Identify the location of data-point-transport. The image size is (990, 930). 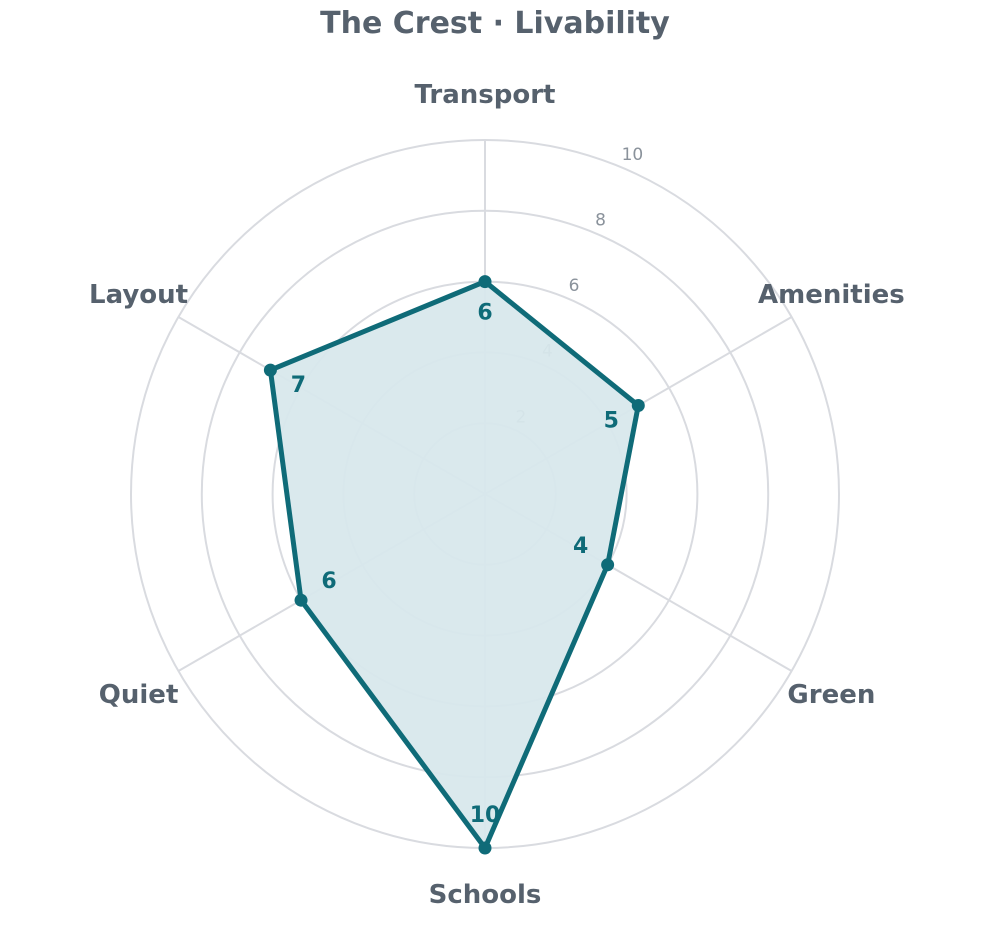
(485, 282).